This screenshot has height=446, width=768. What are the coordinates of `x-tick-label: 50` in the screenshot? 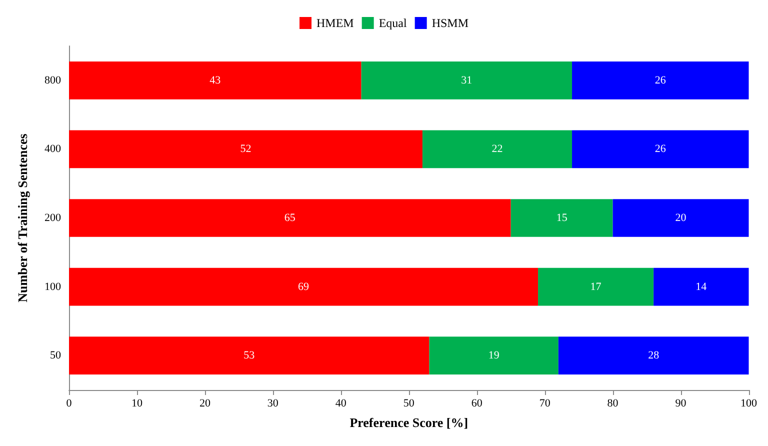 It's located at (409, 404).